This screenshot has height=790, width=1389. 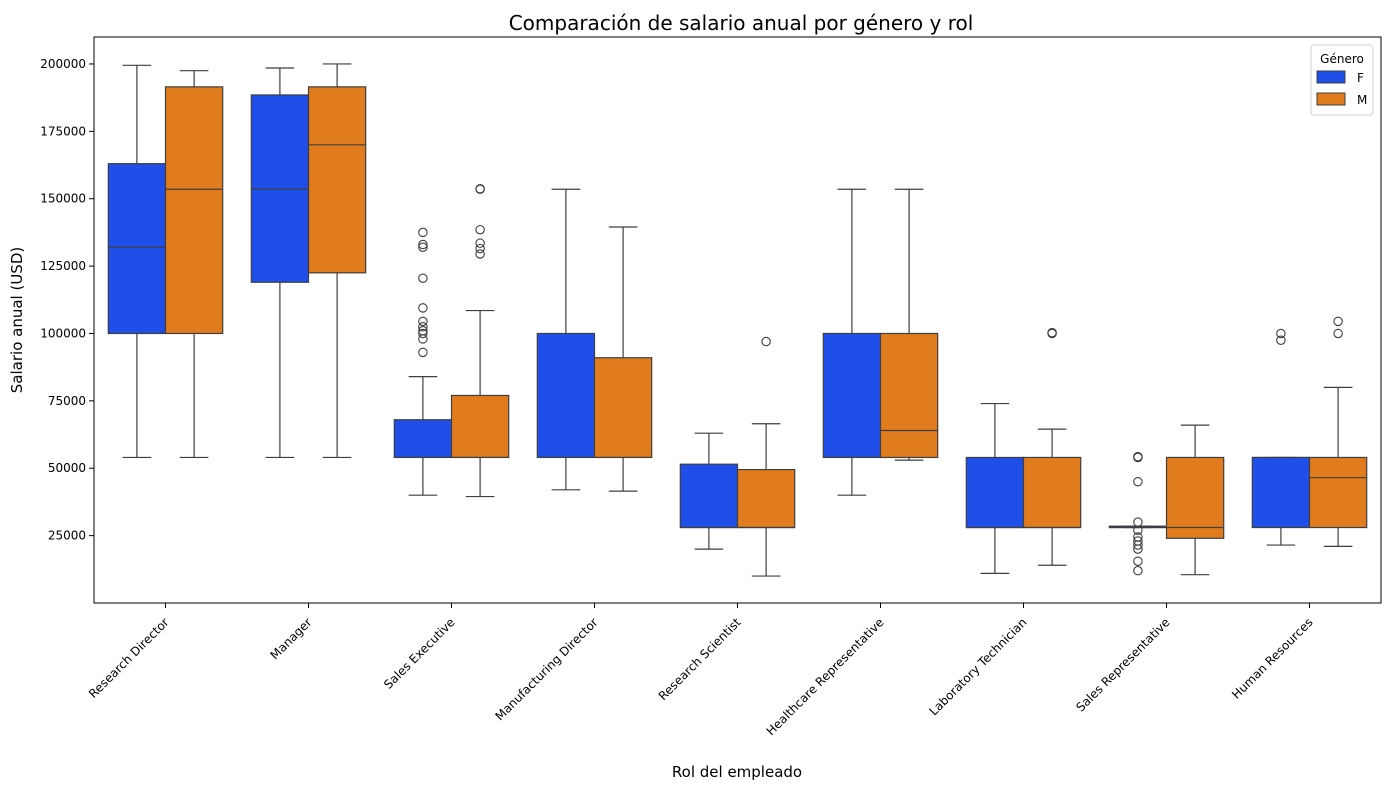 What do you see at coordinates (1362, 100) in the screenshot?
I see `legend-label-M: M` at bounding box center [1362, 100].